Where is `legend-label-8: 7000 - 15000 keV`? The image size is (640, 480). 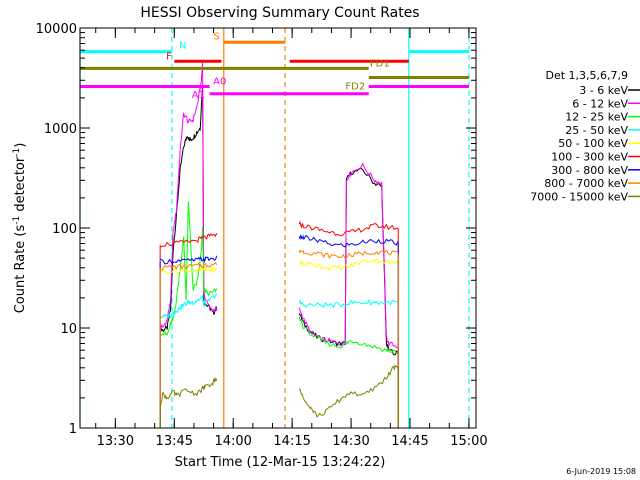
legend-label-8: 7000 - 15000 keV is located at coordinates (579, 196).